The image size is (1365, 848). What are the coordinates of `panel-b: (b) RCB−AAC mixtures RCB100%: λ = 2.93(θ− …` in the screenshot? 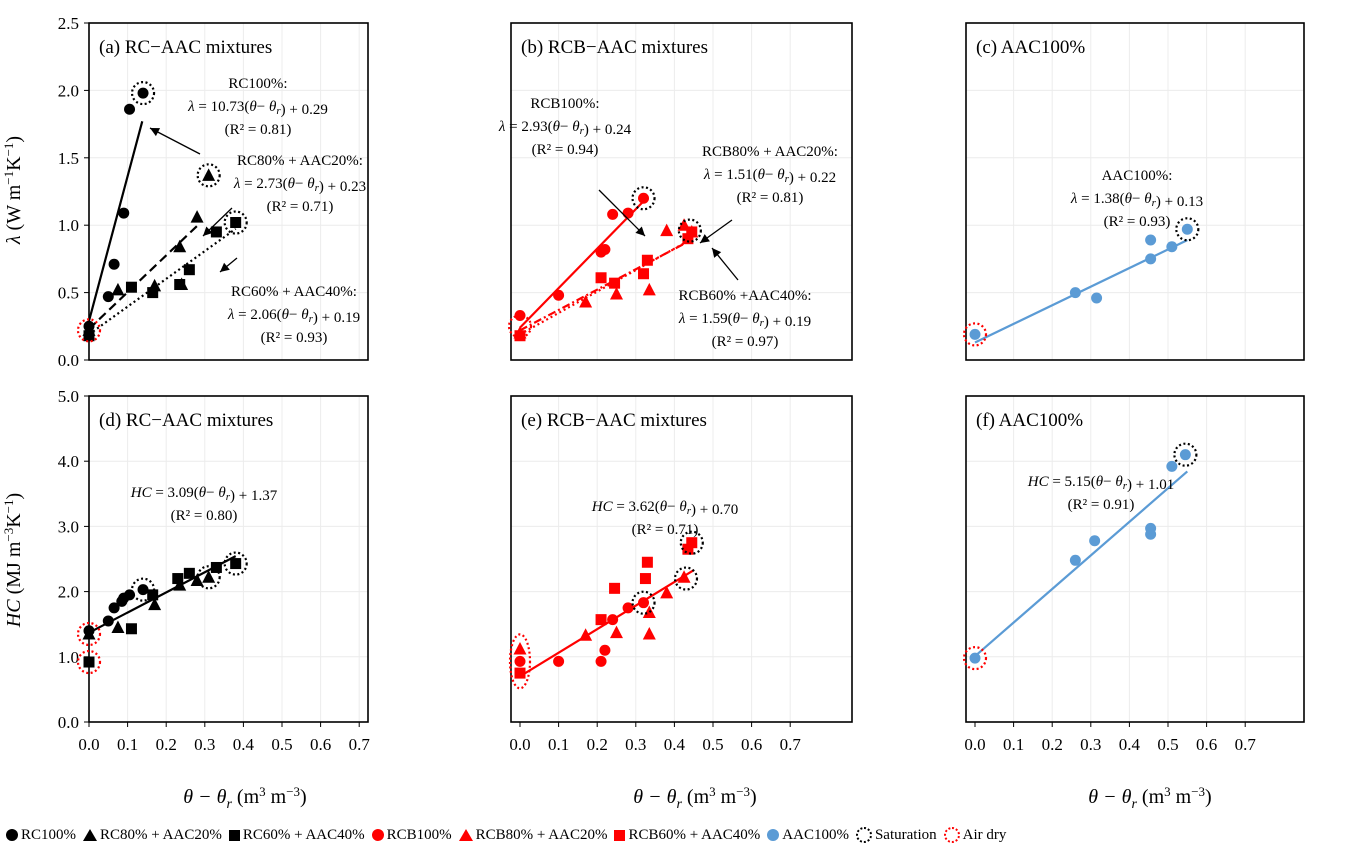 It's located at (675, 191).